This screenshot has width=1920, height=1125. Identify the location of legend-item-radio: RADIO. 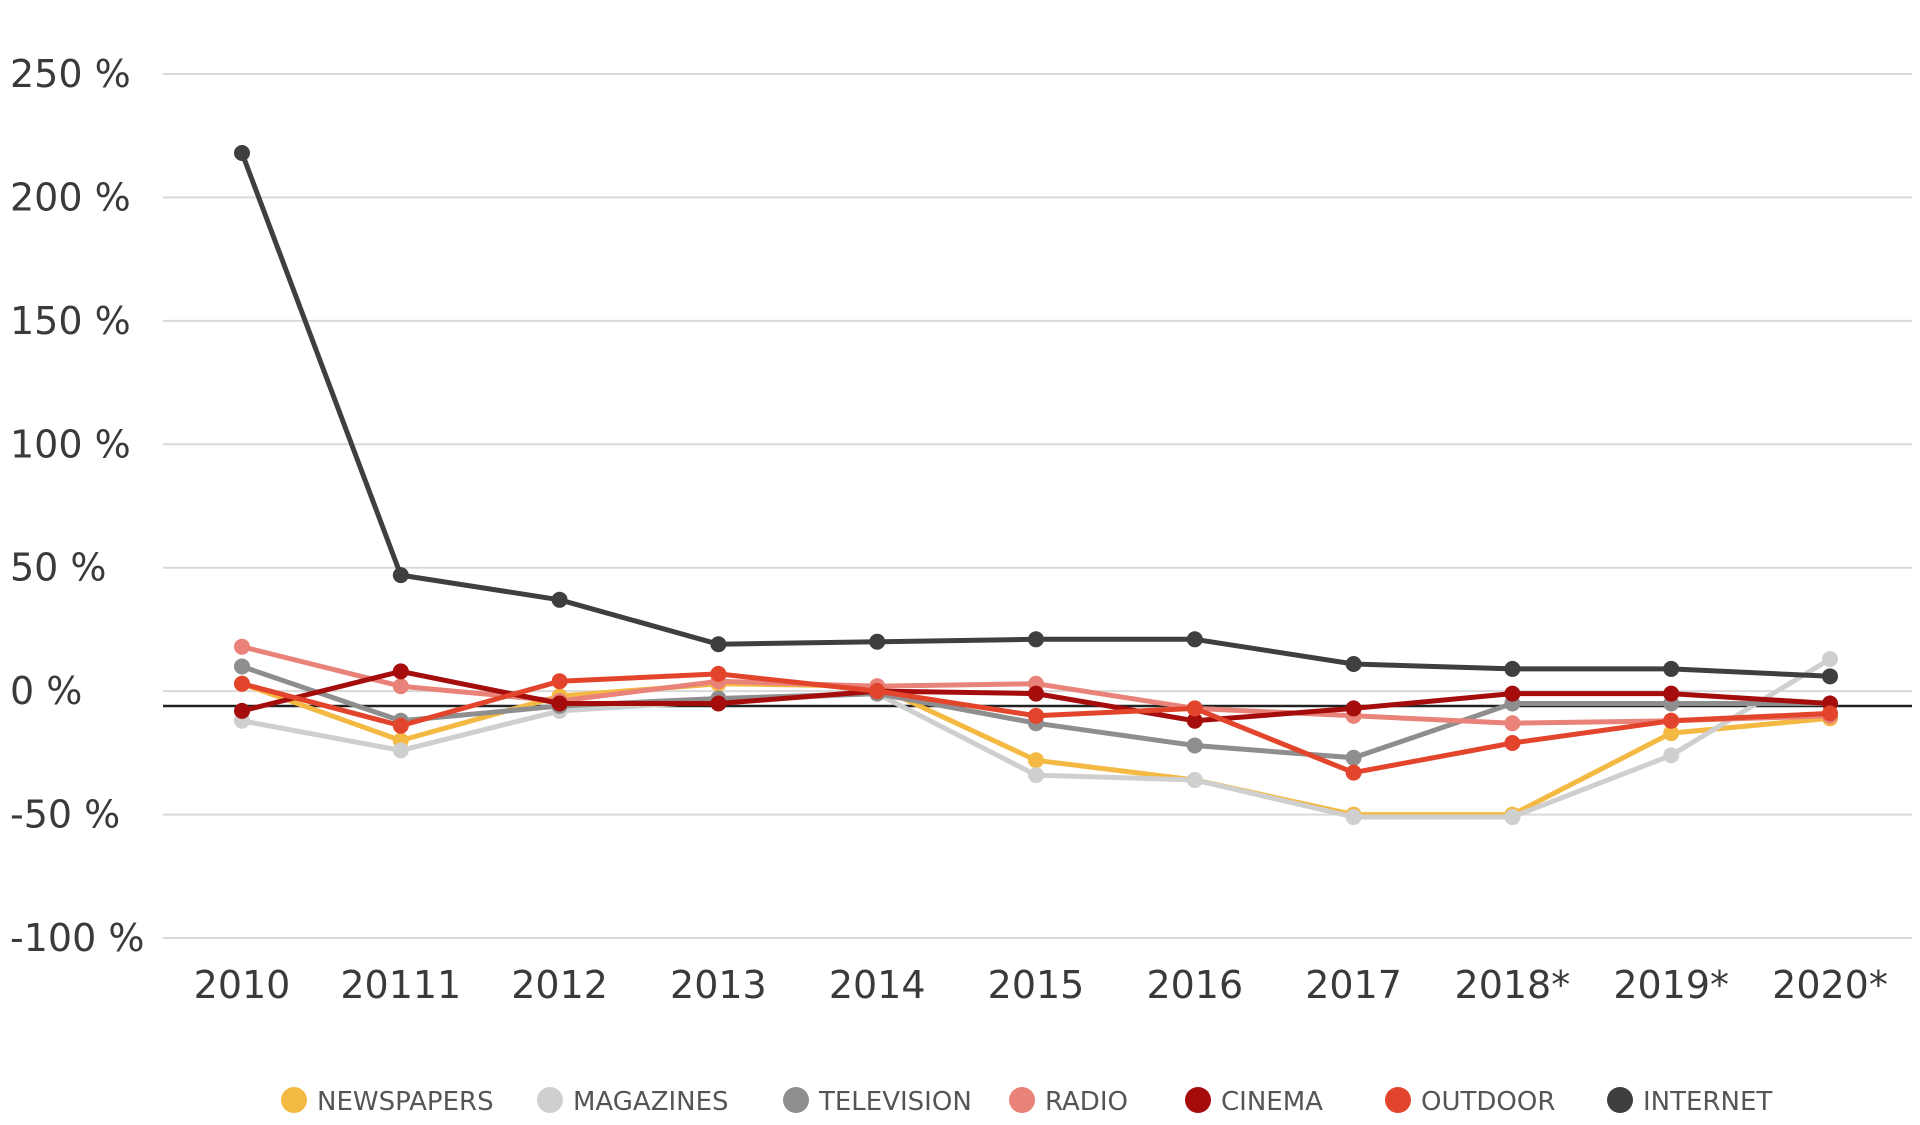
(1068, 1102).